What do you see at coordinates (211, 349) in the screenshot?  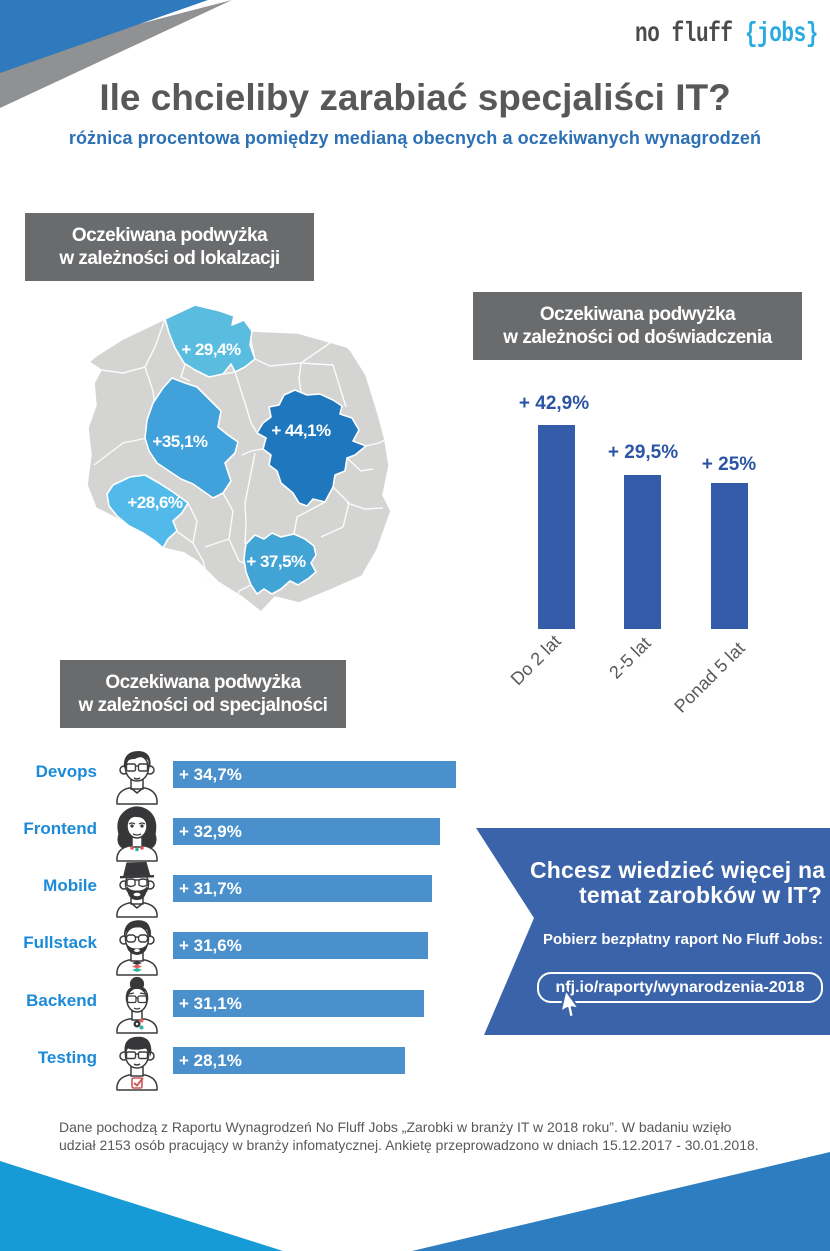 I see `svg-text: + 29,4%` at bounding box center [211, 349].